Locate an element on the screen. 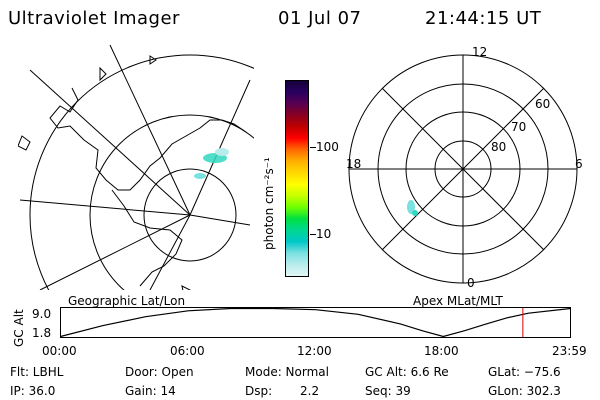 The image size is (600, 400). time-tick-label: 23:59 is located at coordinates (569, 351).